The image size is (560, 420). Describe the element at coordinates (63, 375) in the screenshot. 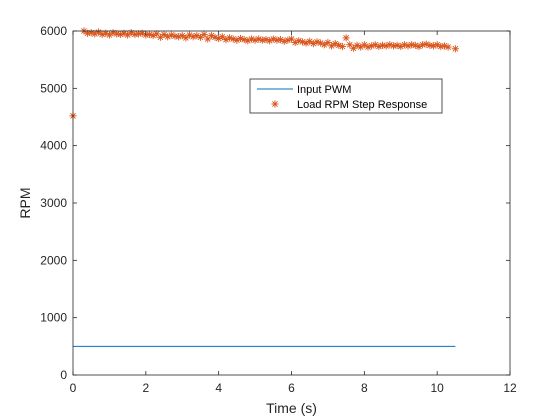

I see `y-tick-label: 0` at that location.